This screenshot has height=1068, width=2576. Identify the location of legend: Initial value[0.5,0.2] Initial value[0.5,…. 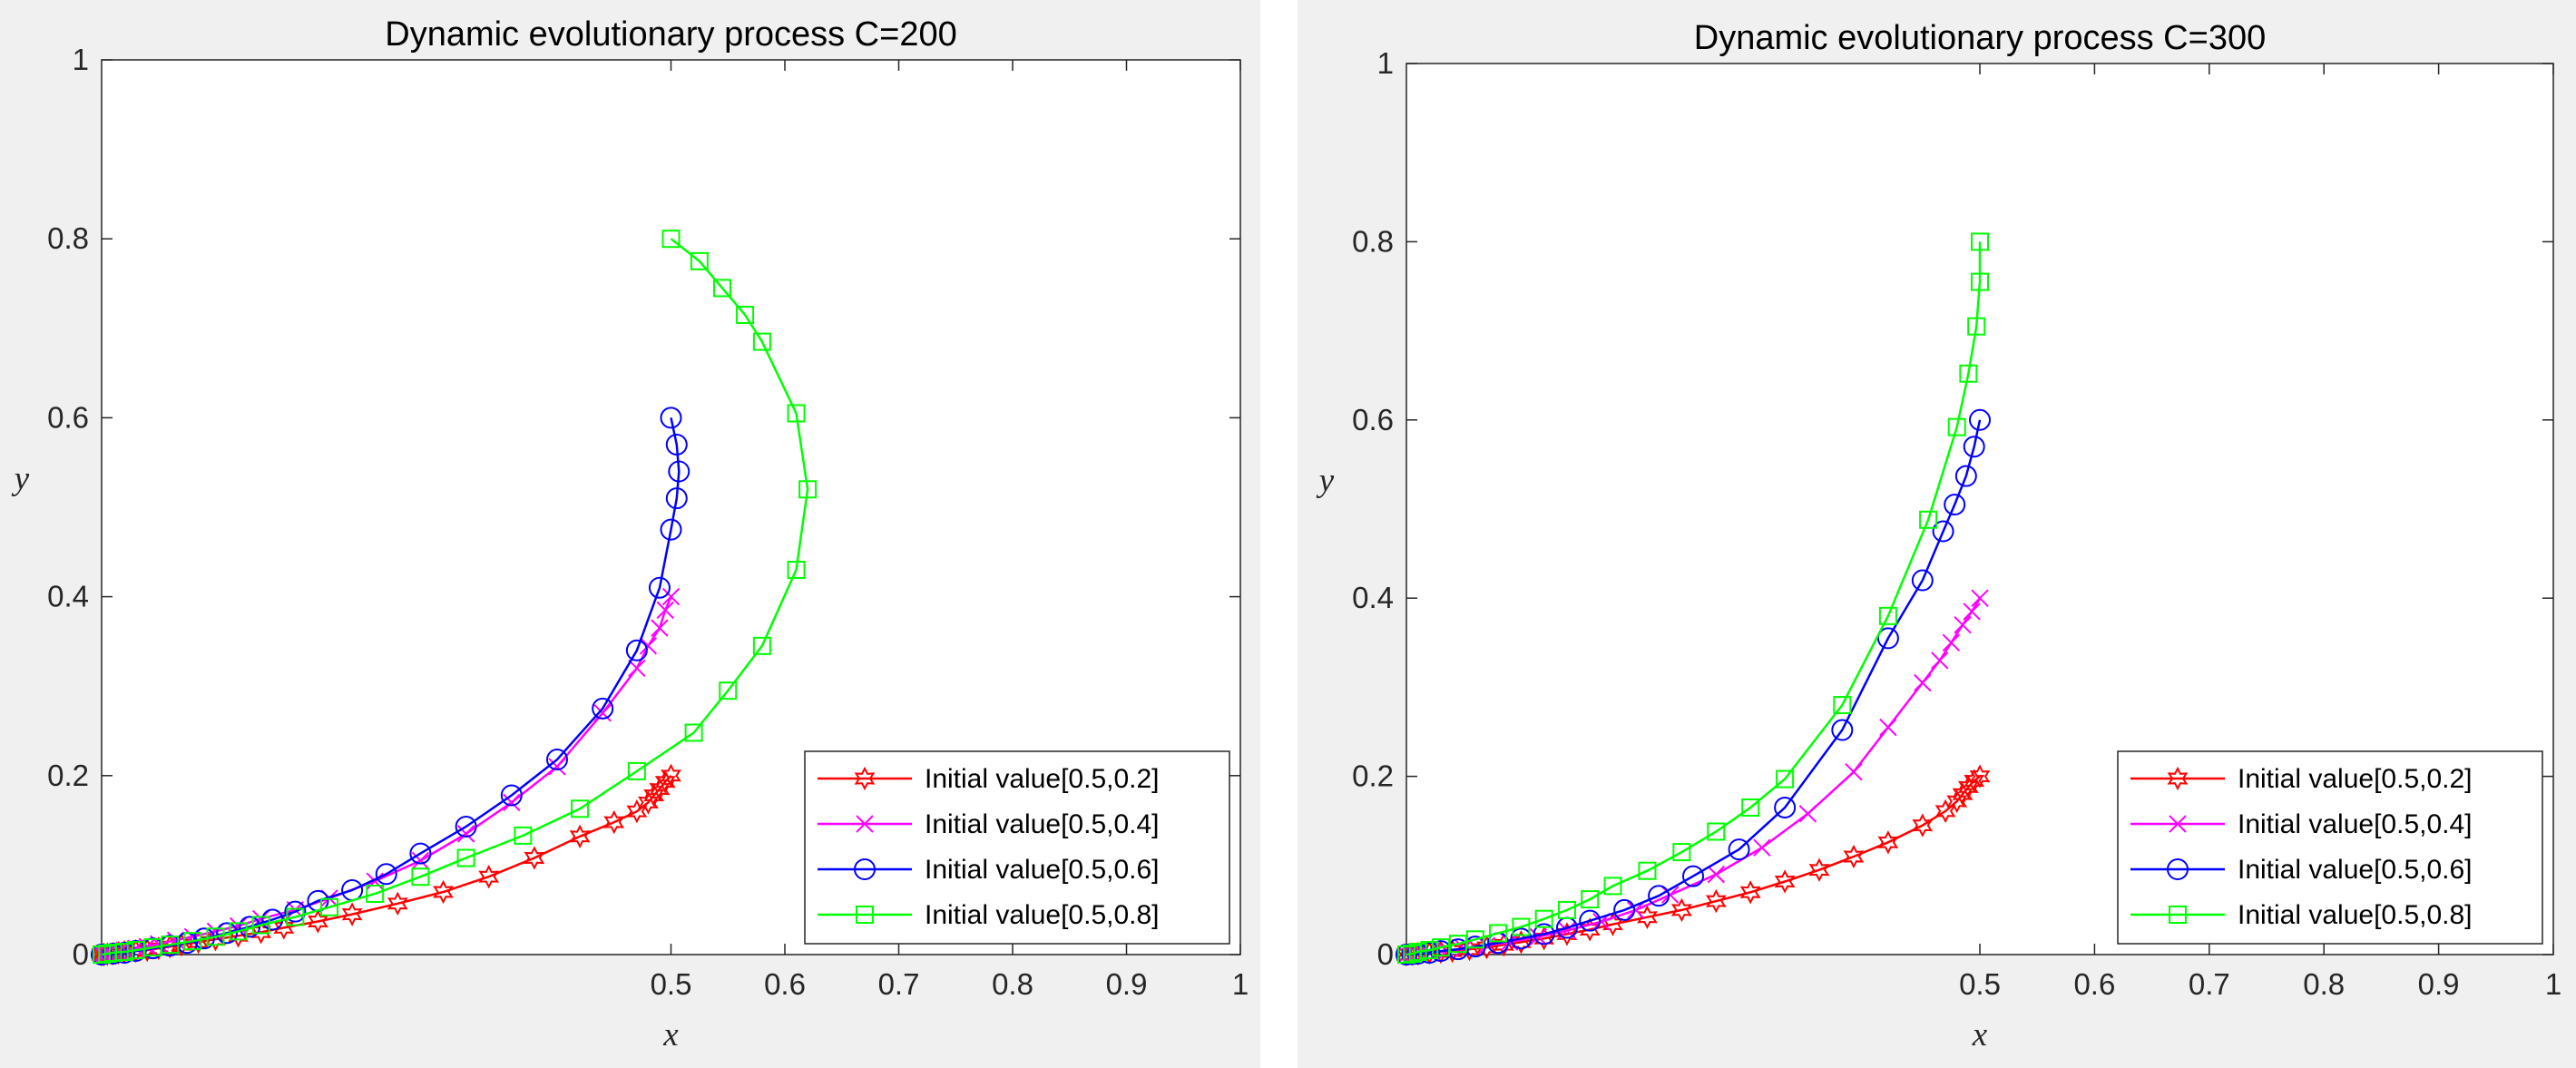
(2330, 847).